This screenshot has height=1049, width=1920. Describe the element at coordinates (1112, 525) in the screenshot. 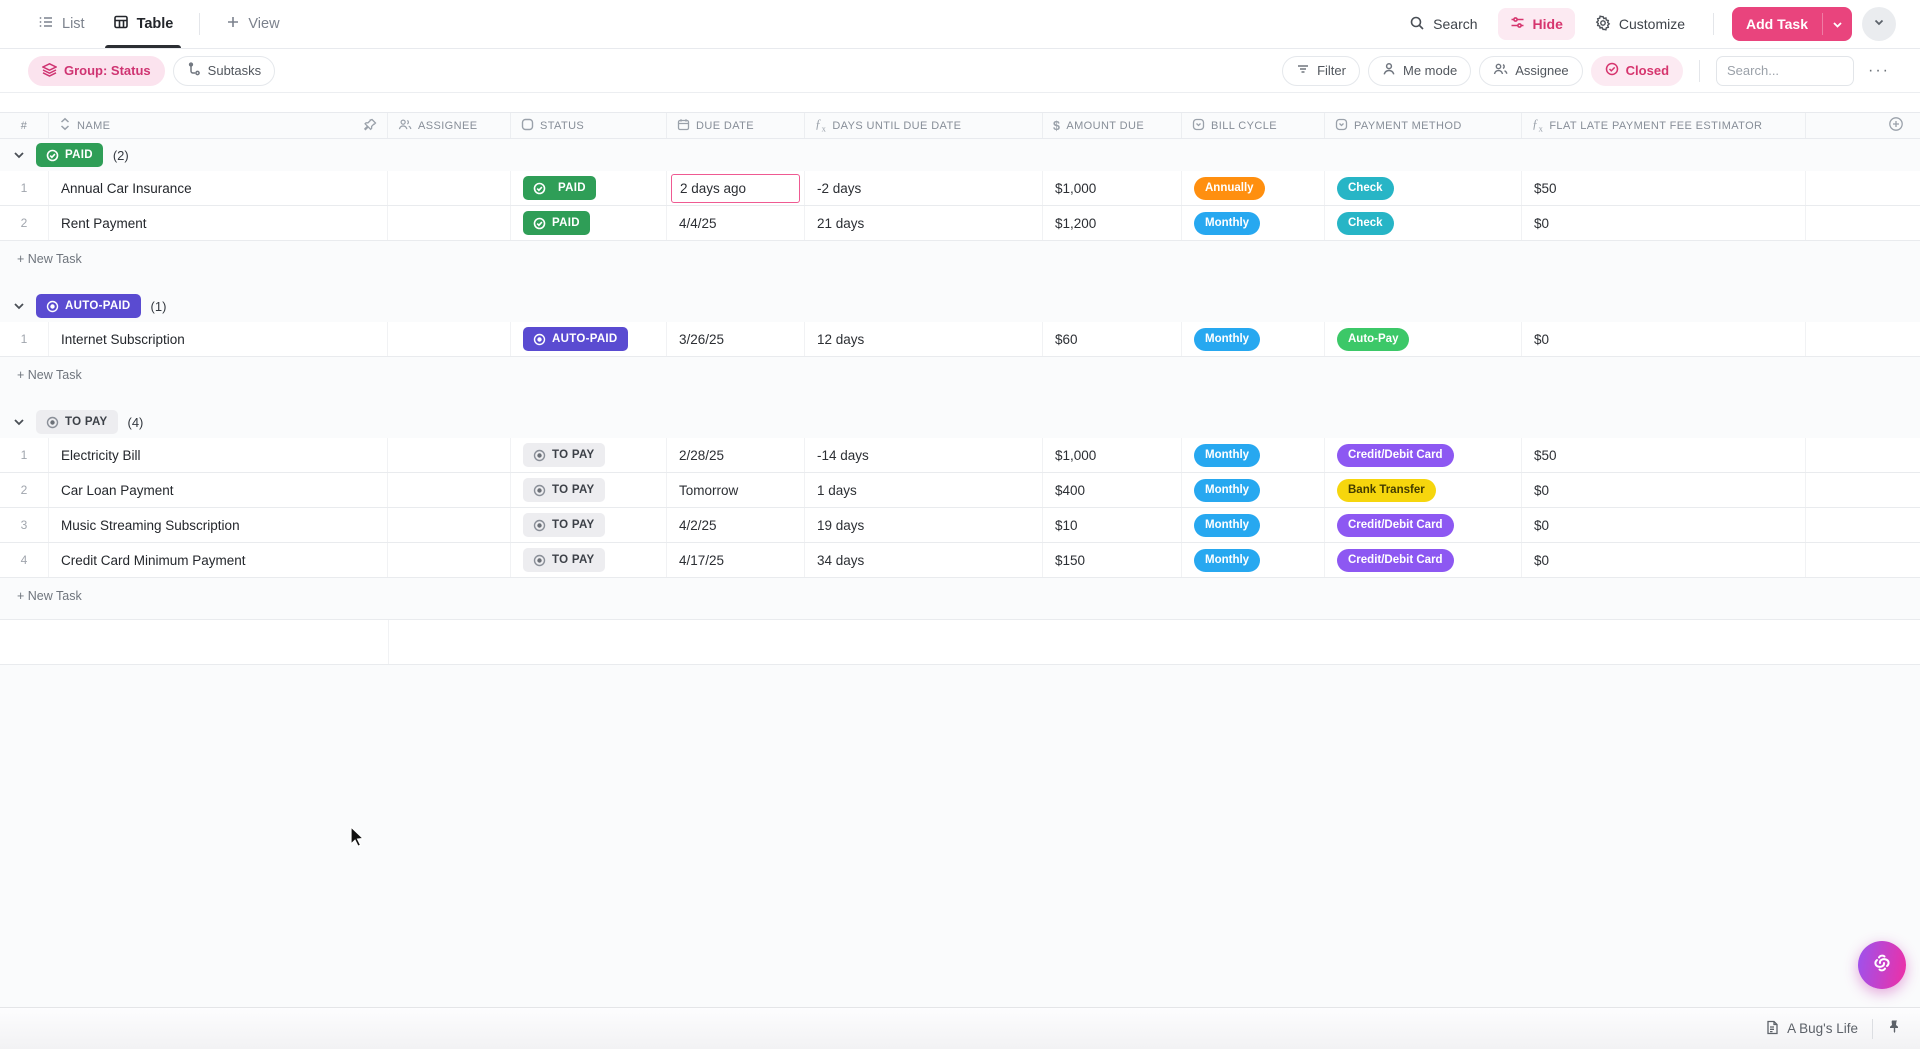

I see `amount-due-cell: $10` at that location.